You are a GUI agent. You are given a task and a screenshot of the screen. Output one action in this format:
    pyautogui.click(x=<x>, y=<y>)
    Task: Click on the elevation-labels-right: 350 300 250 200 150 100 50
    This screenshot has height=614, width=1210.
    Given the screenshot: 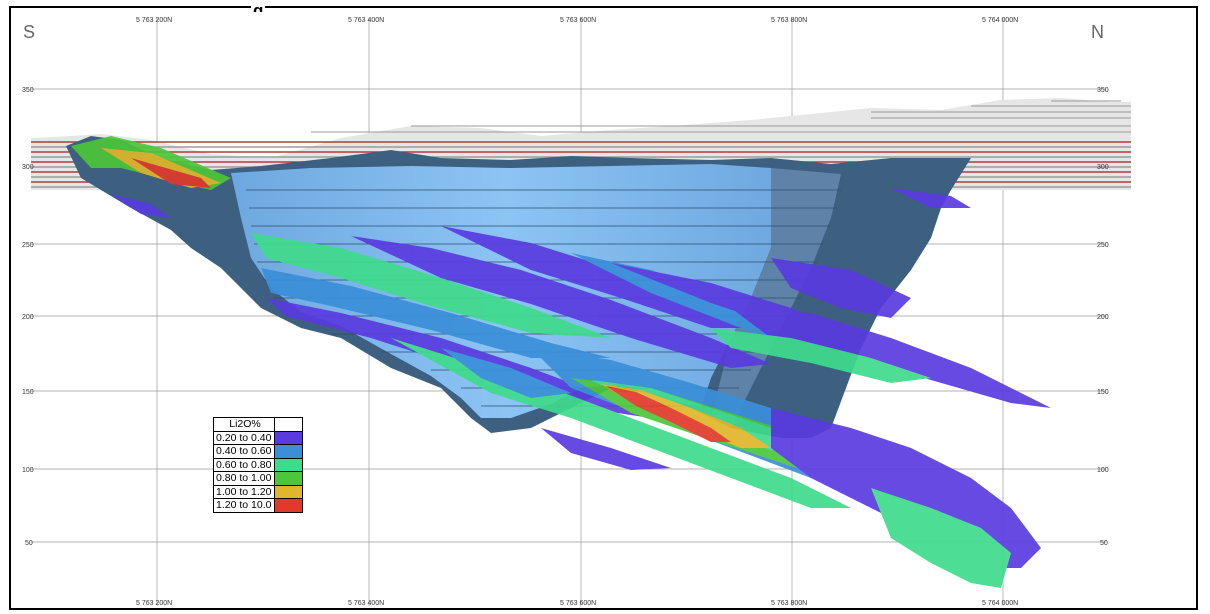 What is the action you would take?
    pyautogui.click(x=1103, y=317)
    